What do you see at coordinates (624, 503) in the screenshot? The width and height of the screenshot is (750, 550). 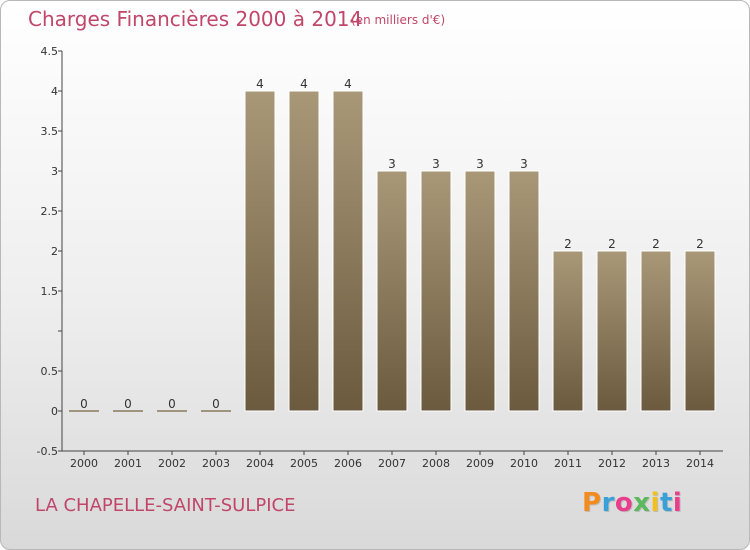 I see `logo-letter: o` at bounding box center [624, 503].